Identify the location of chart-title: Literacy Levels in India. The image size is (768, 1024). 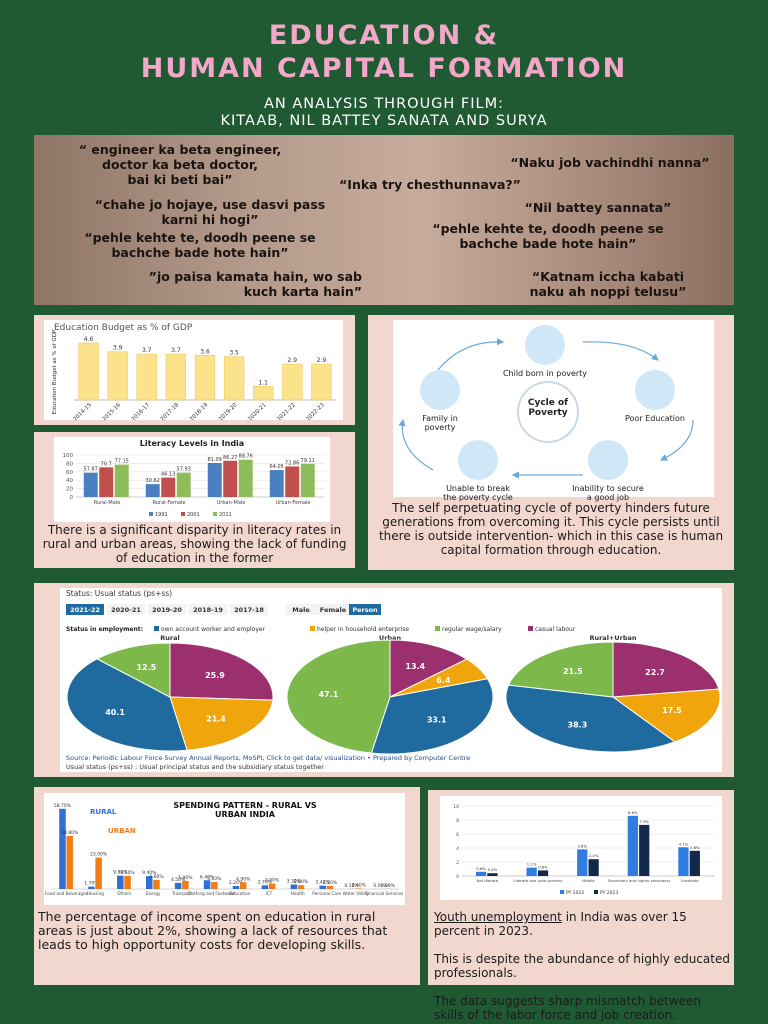
(192, 443).